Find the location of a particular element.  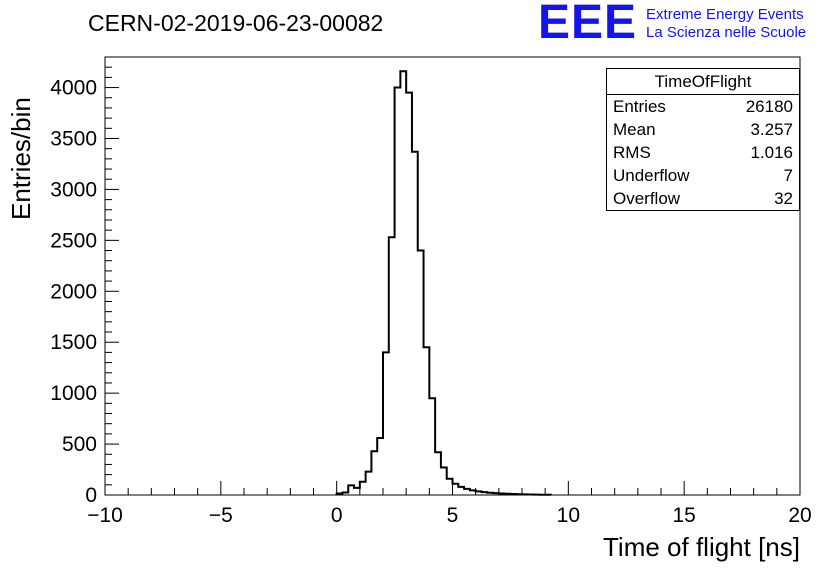

stats-row-overflow: Overflow 32 is located at coordinates (703, 198).